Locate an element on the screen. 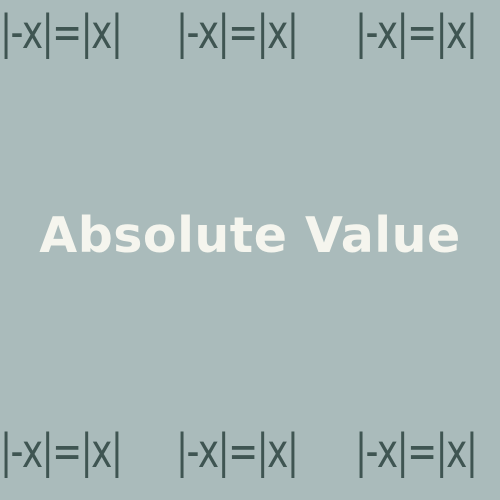 This screenshot has height=500, width=500. top-formula-row: |-x|=|x| |-x|=|x| |-x|=|x| is located at coordinates (250, 32).